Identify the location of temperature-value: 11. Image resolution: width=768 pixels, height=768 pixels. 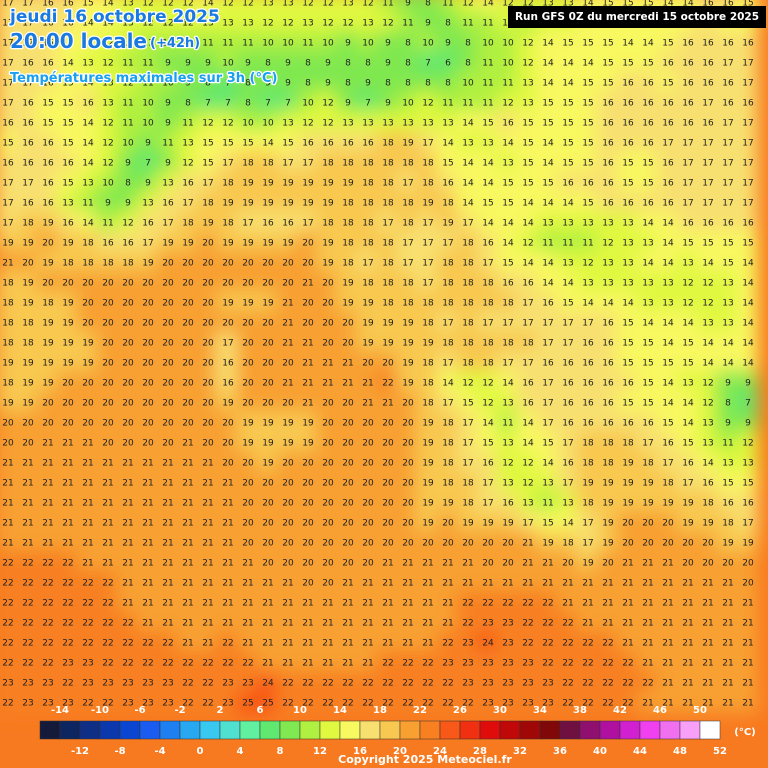
(247, 44).